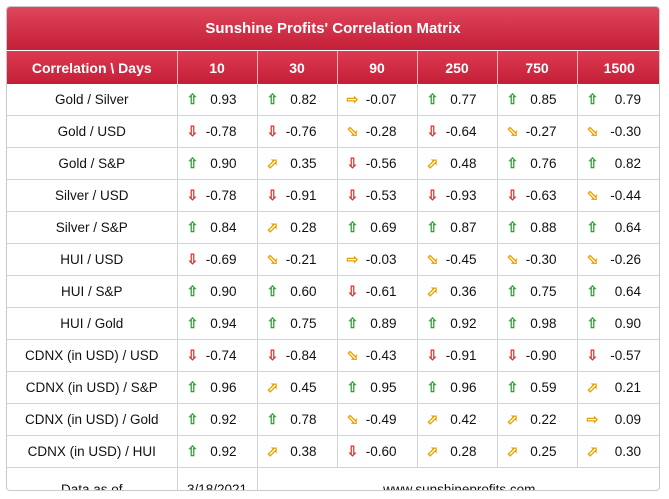 The height and width of the screenshot is (499, 669). I want to click on table-row: HUI / S&P ⇧ 0.90 ⇧ 0.60 ⇩ -0.61 ⬀ 0.36 ⇧ 0.75 ⇧ 0.64, so click(333, 291).